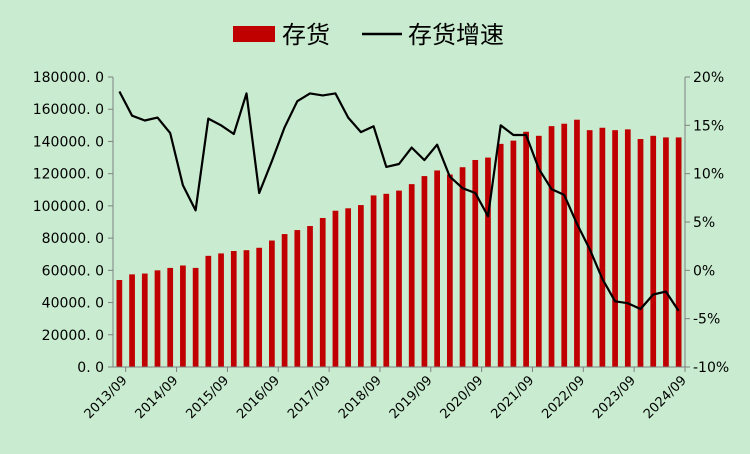  What do you see at coordinates (411, 397) in the screenshot?
I see `x-tick-label: 2019/09` at bounding box center [411, 397].